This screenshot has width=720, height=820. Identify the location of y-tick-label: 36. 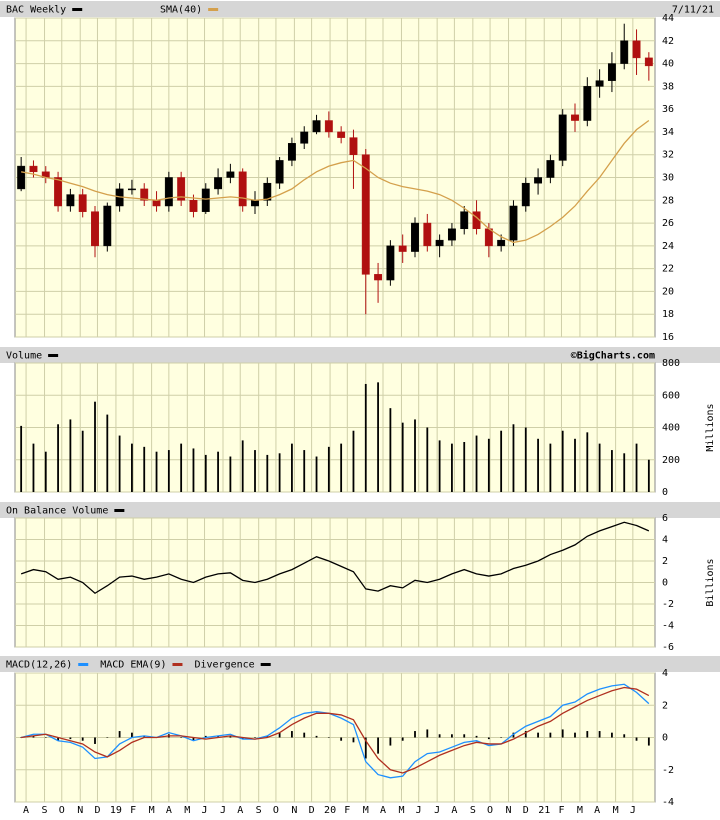
(668, 109).